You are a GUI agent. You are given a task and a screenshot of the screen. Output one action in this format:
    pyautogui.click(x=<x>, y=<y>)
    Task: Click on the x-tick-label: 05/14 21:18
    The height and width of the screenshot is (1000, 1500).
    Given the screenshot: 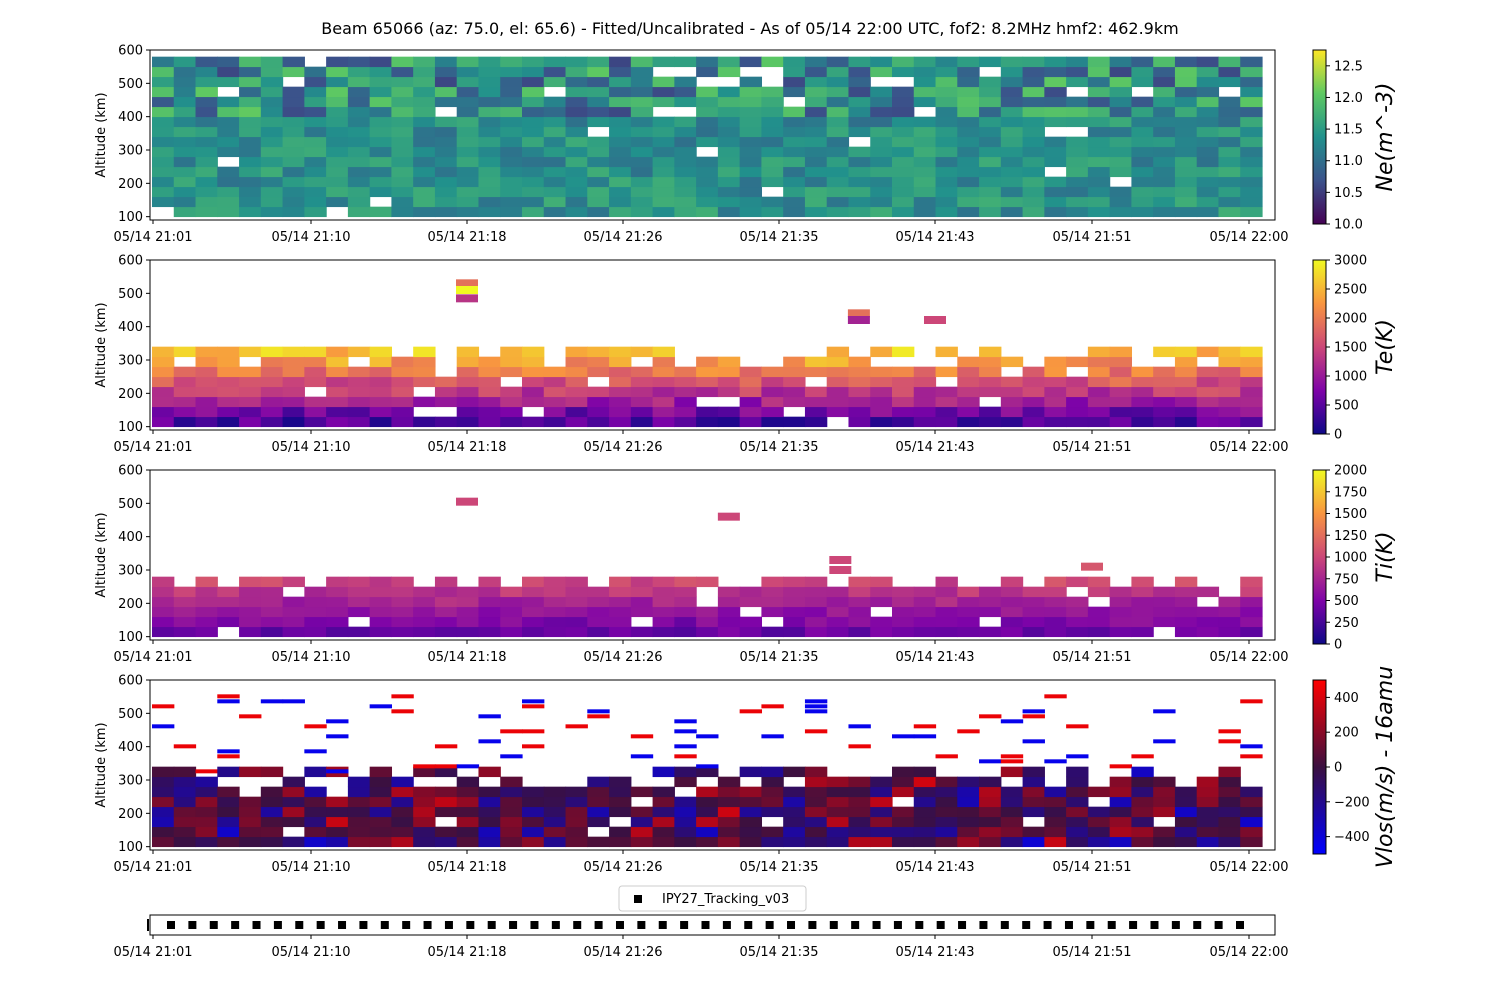 What is the action you would take?
    pyautogui.click(x=466, y=447)
    